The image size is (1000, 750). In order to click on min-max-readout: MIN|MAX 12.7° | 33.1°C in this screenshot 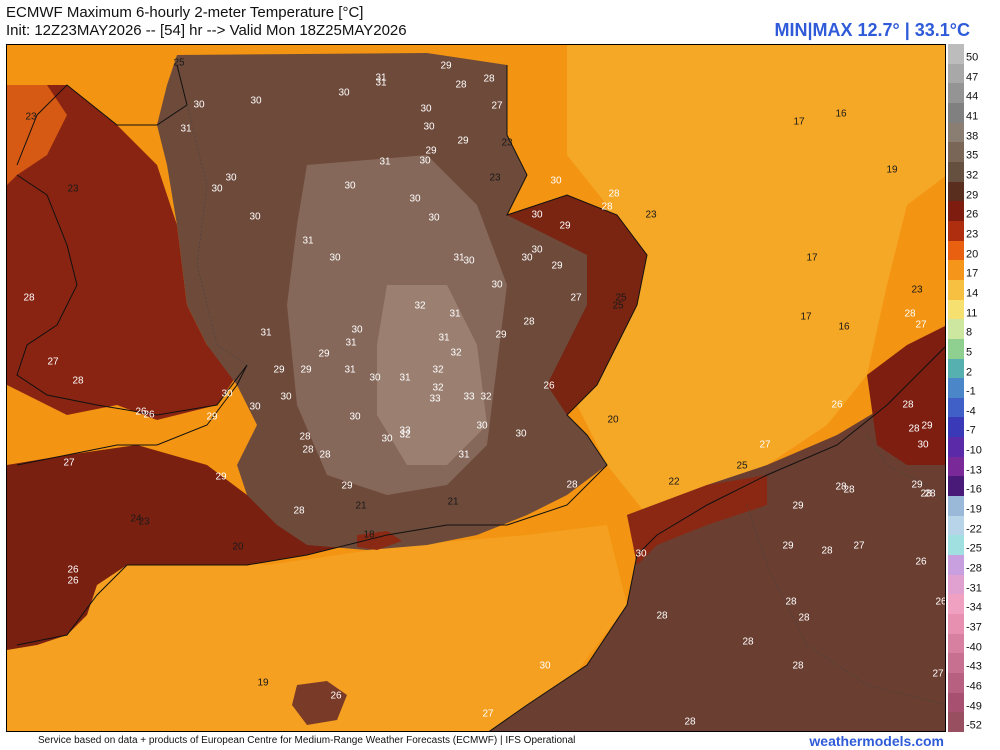, I will do `click(872, 30)`.